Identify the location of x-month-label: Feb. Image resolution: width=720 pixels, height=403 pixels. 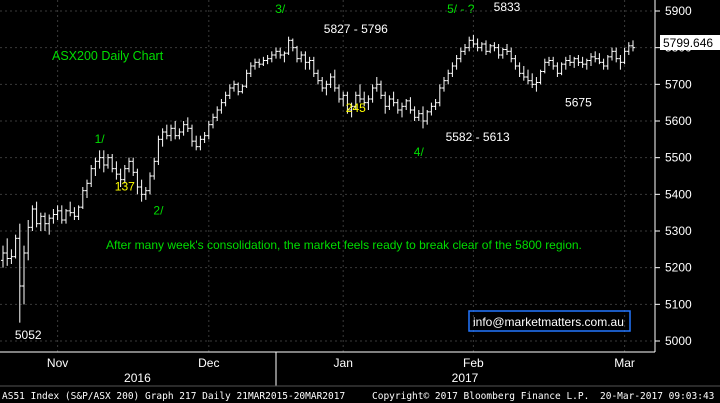
(473, 363).